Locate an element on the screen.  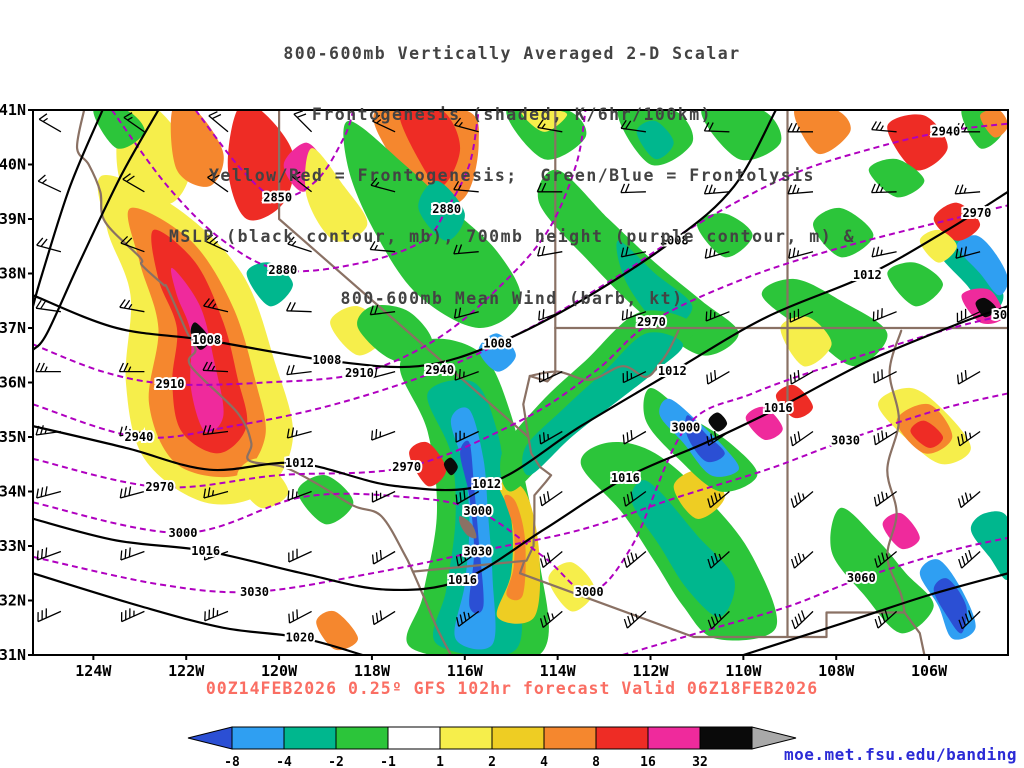
contour-label: 3030 is located at coordinates (845, 440).